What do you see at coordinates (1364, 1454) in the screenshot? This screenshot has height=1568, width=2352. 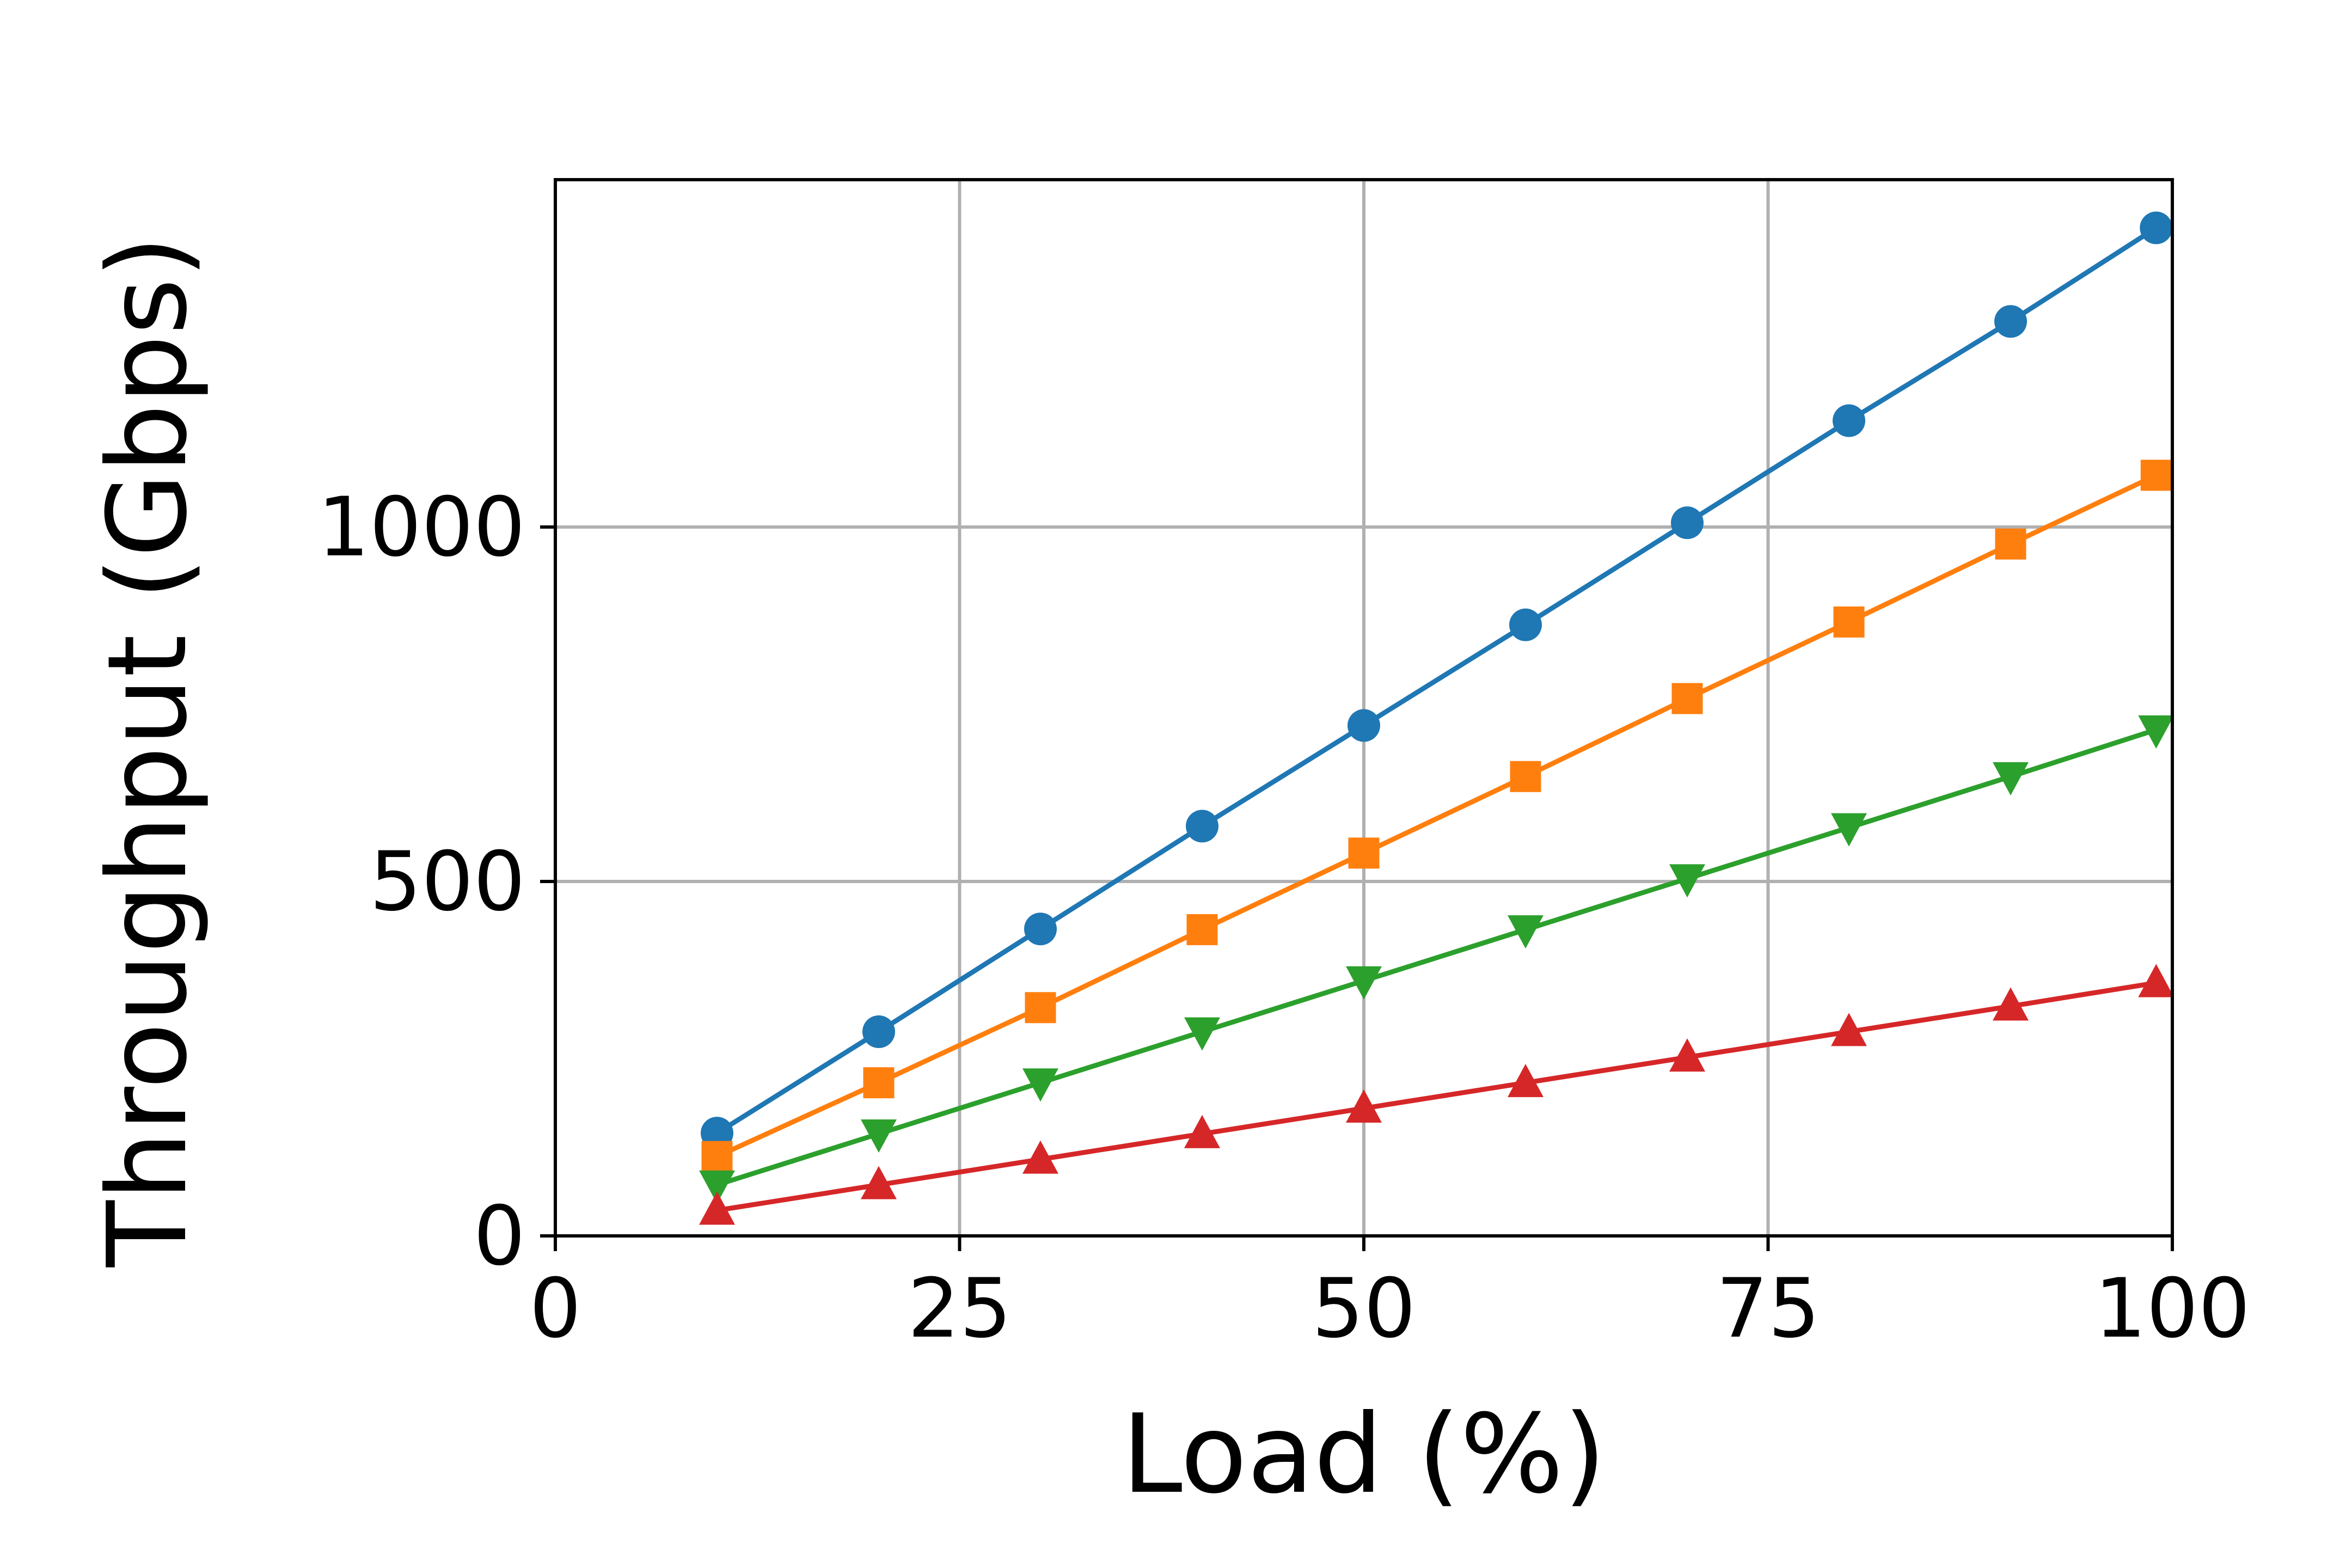 I see `x-axis-label: Load (%)` at bounding box center [1364, 1454].